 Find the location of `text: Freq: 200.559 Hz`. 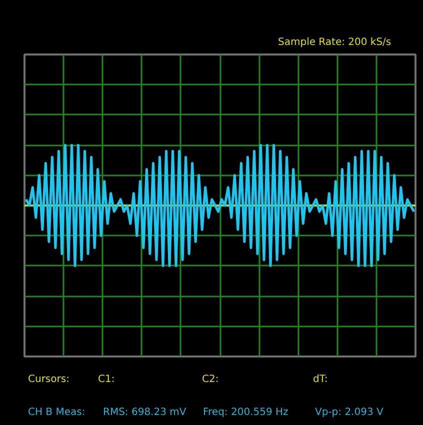

text: Freq: 200.559 Hz is located at coordinates (245, 413).